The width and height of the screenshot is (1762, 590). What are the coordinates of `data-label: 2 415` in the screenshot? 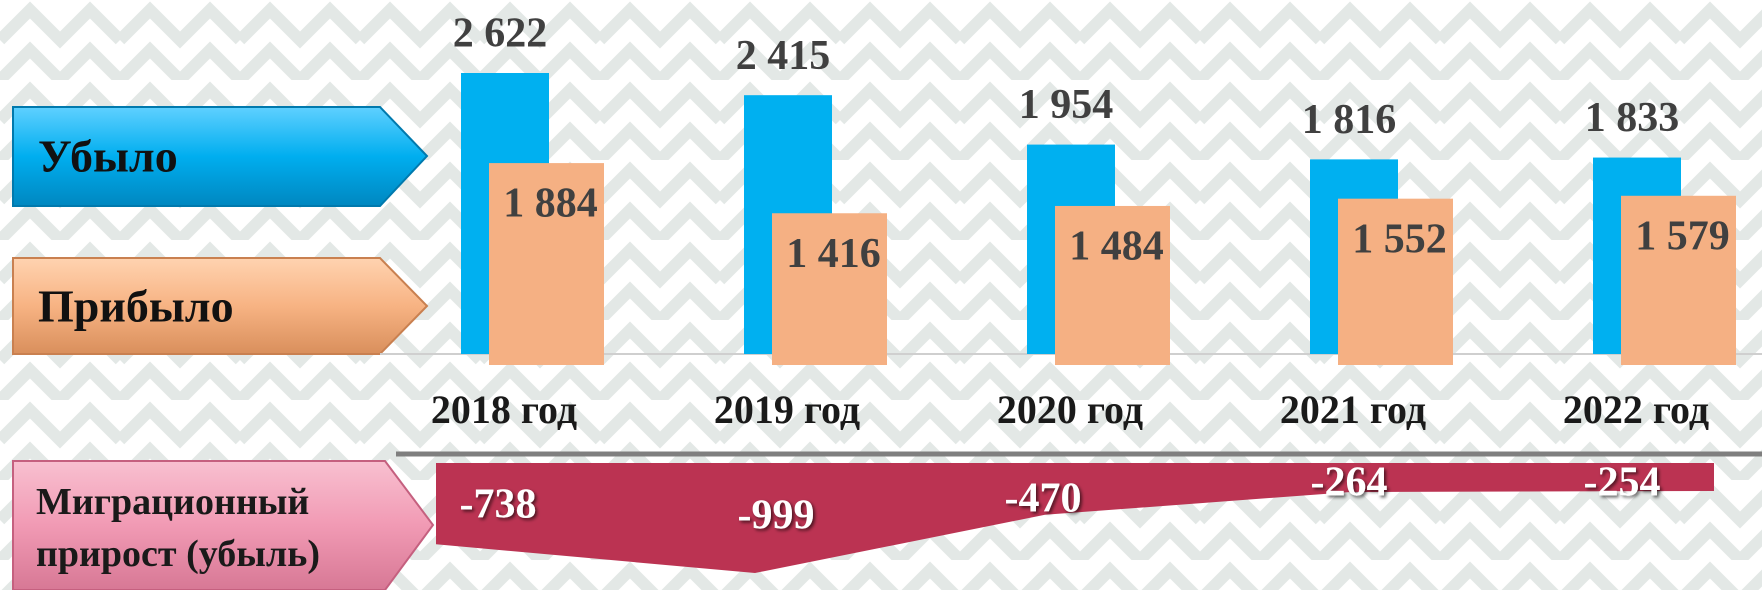 It's located at (783, 56).